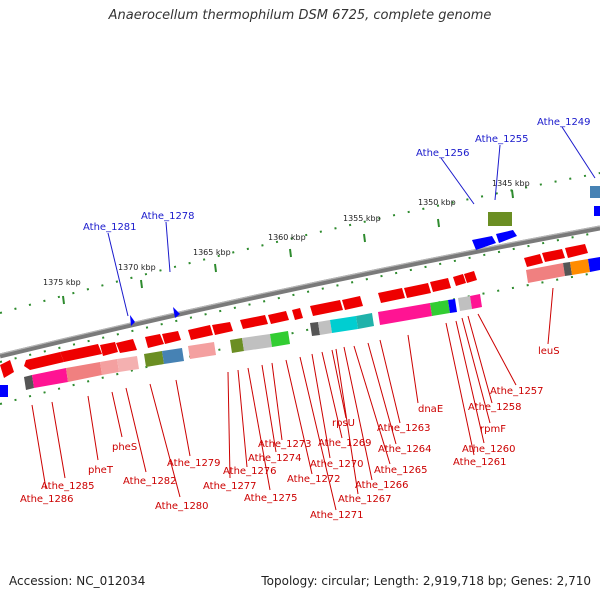  What do you see at coordinates (495, 407) in the screenshot?
I see `gene-label: Athe_1258` at bounding box center [495, 407].